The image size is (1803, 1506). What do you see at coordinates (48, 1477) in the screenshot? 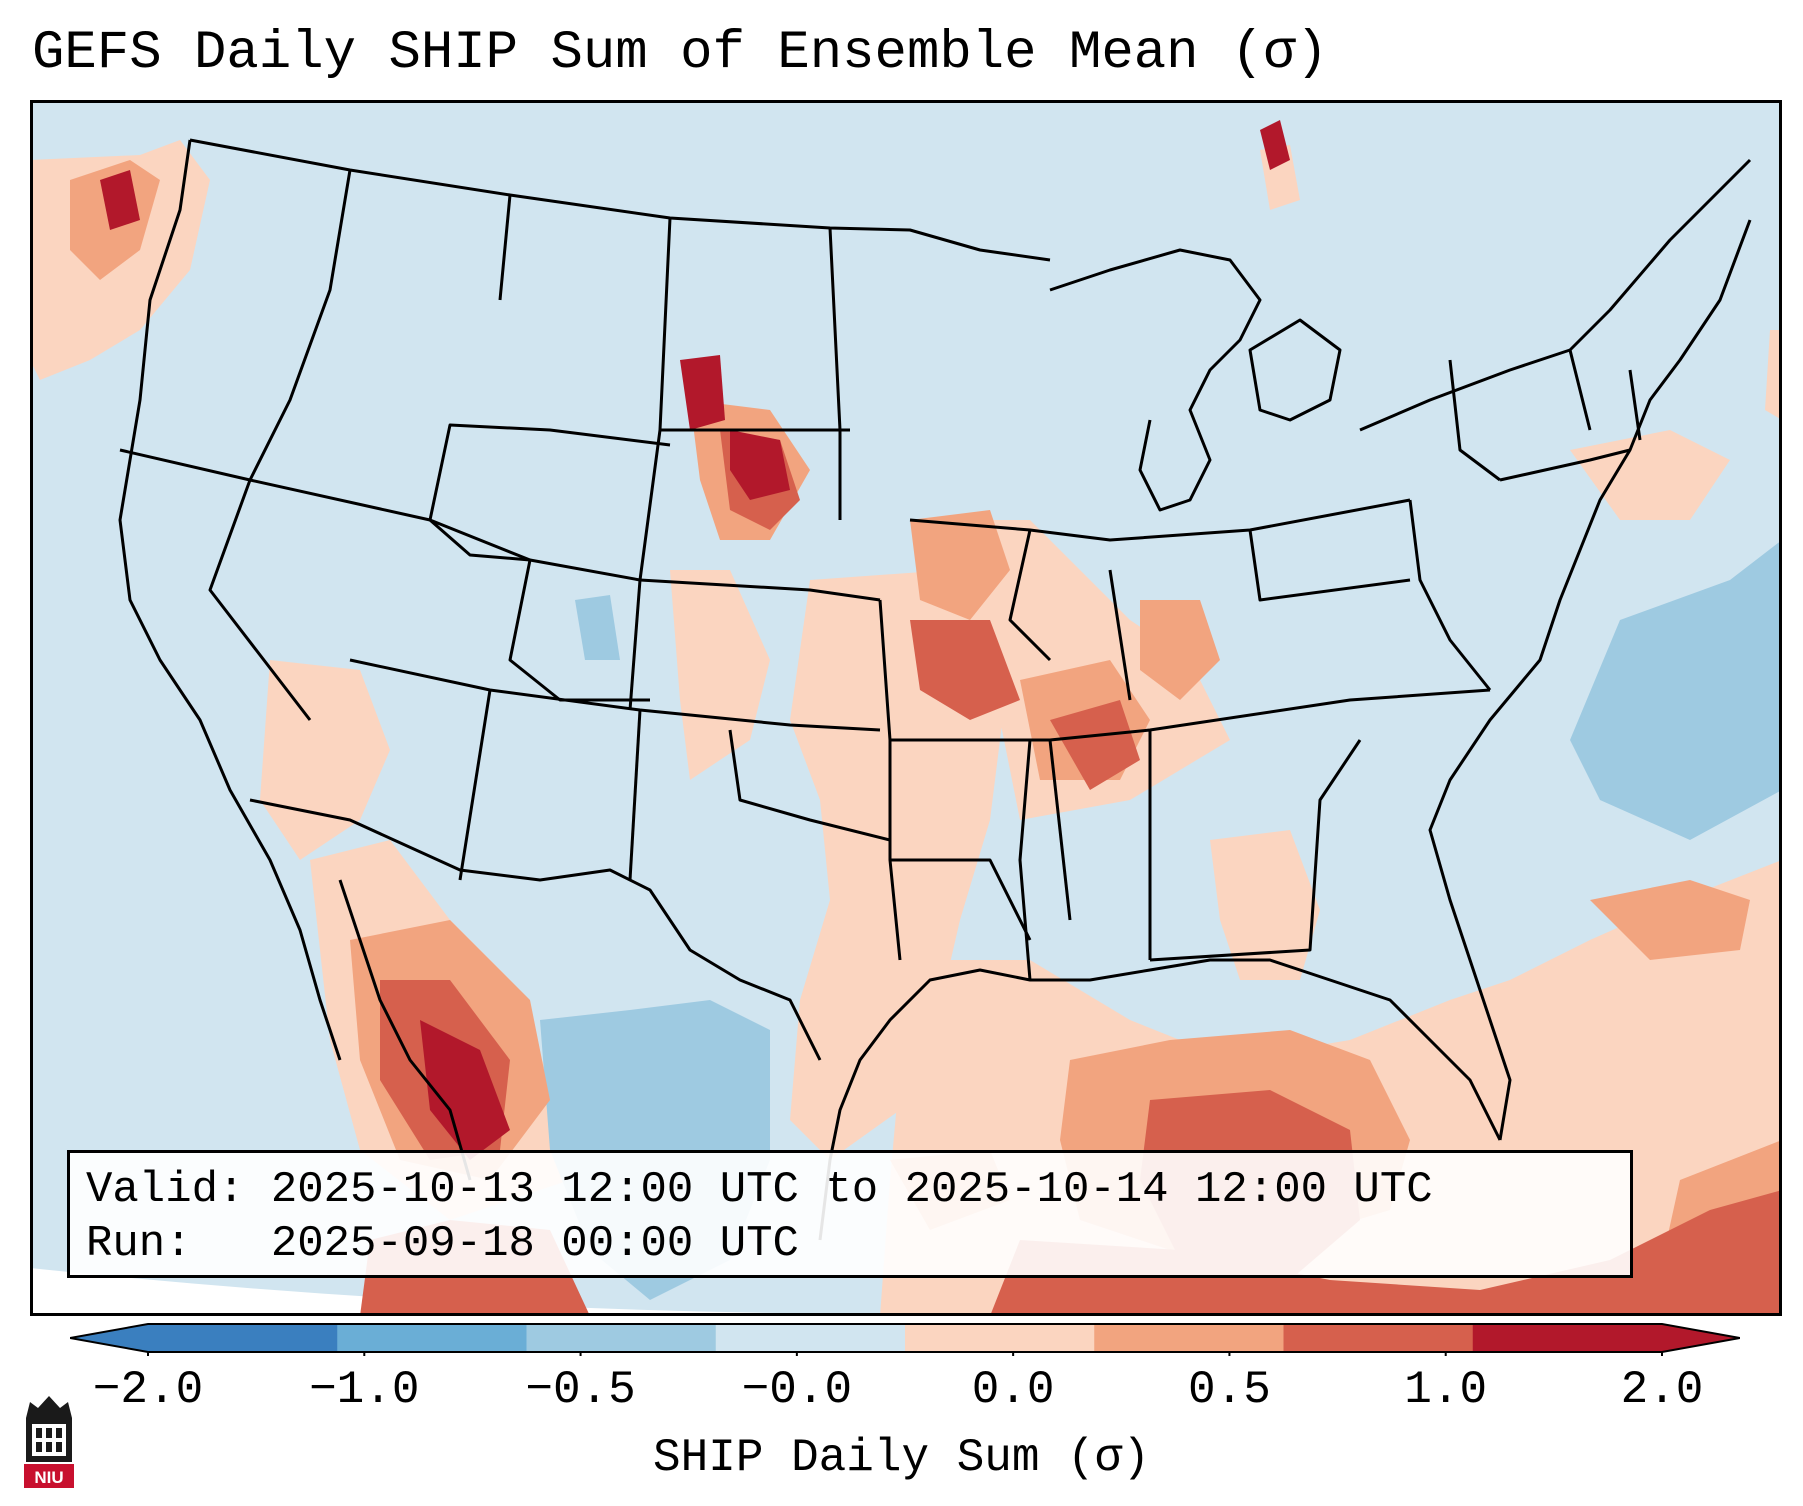
I see `niu-logo-text: NIU` at bounding box center [48, 1477].